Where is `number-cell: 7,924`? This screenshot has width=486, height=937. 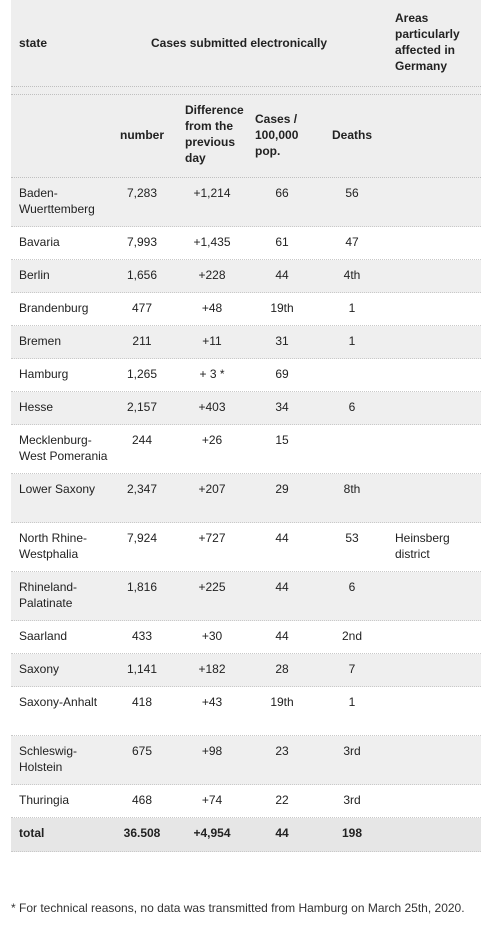
number-cell: 7,924 is located at coordinates (142, 538).